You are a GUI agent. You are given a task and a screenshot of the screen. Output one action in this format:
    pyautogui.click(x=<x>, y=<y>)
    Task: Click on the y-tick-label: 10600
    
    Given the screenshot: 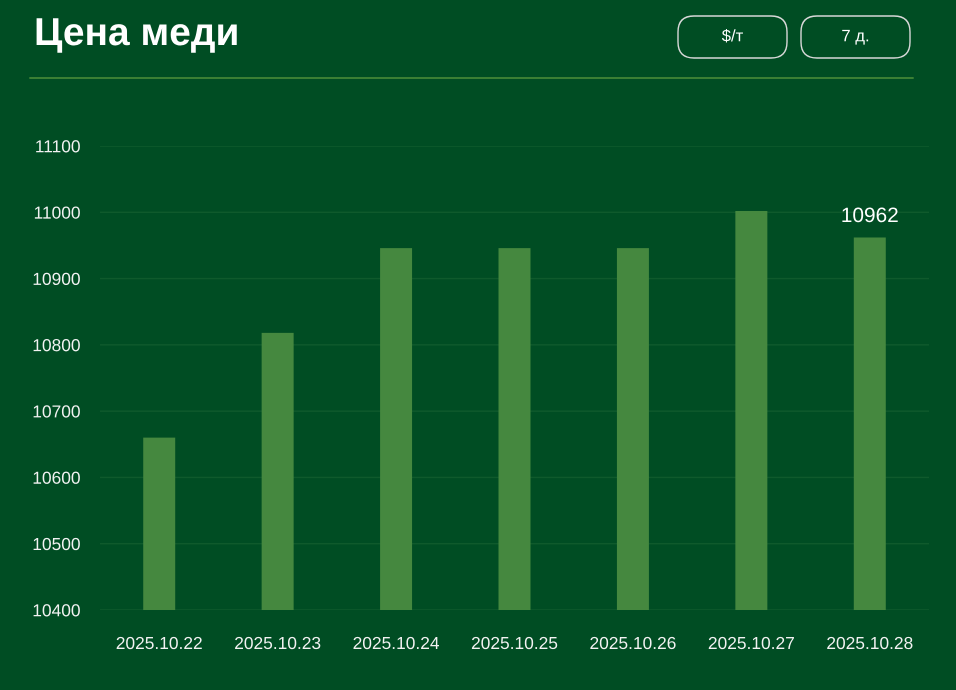 What is the action you would take?
    pyautogui.click(x=57, y=478)
    